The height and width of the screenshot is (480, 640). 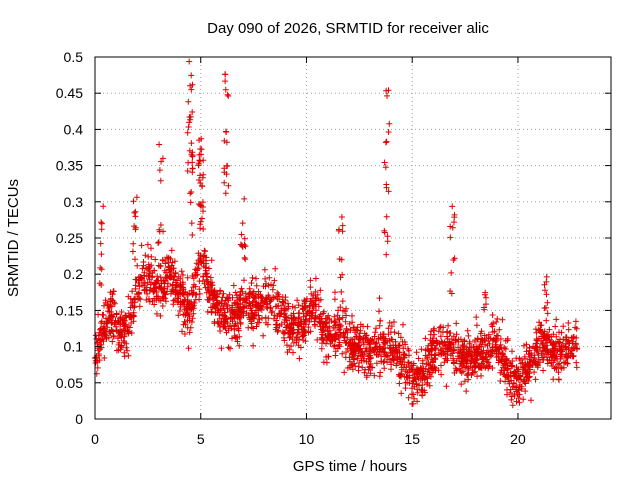 What do you see at coordinates (69, 166) in the screenshot?
I see `y-tick-label: 0.35` at bounding box center [69, 166].